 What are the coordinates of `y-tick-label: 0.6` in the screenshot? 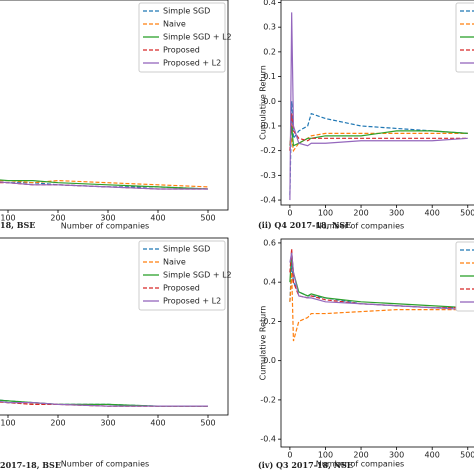 It's located at (269, 242).